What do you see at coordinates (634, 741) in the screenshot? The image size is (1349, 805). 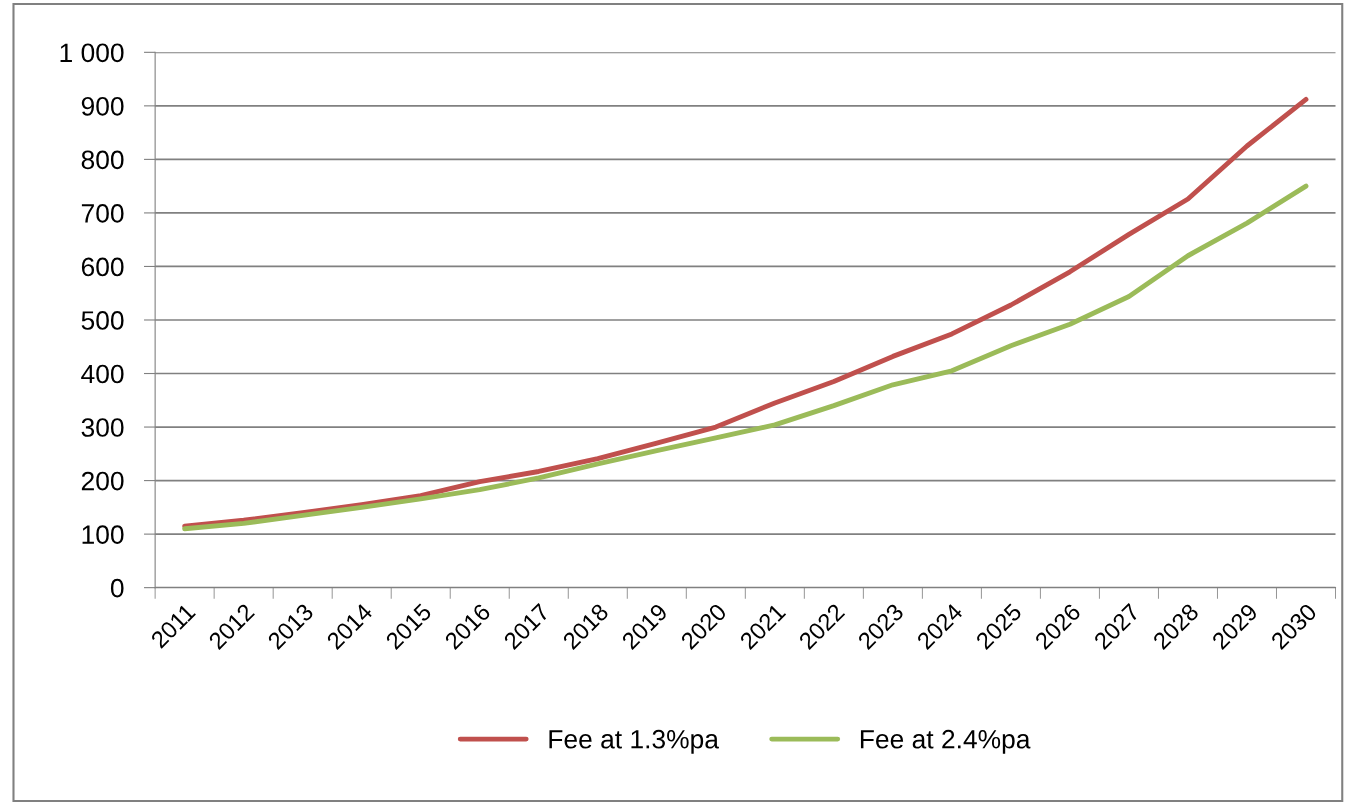 I see `legend-label: Fee at 1.3%pa` at bounding box center [634, 741].